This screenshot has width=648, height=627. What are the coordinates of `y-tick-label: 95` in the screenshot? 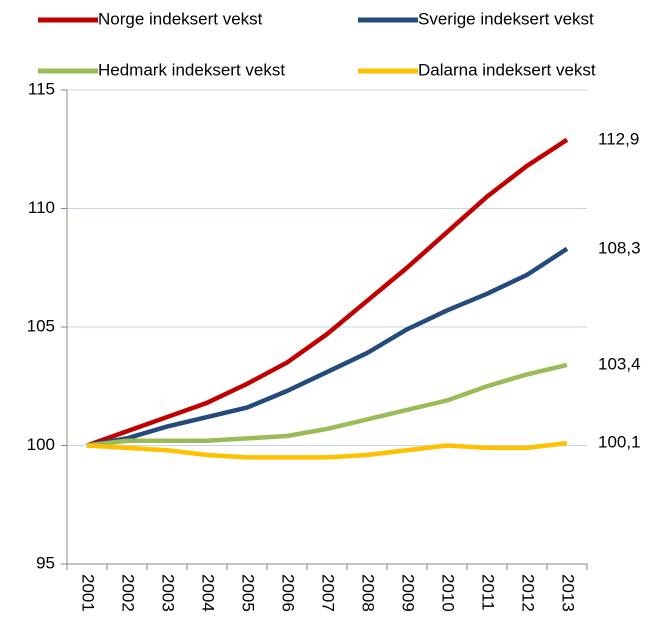 It's located at (45, 562).